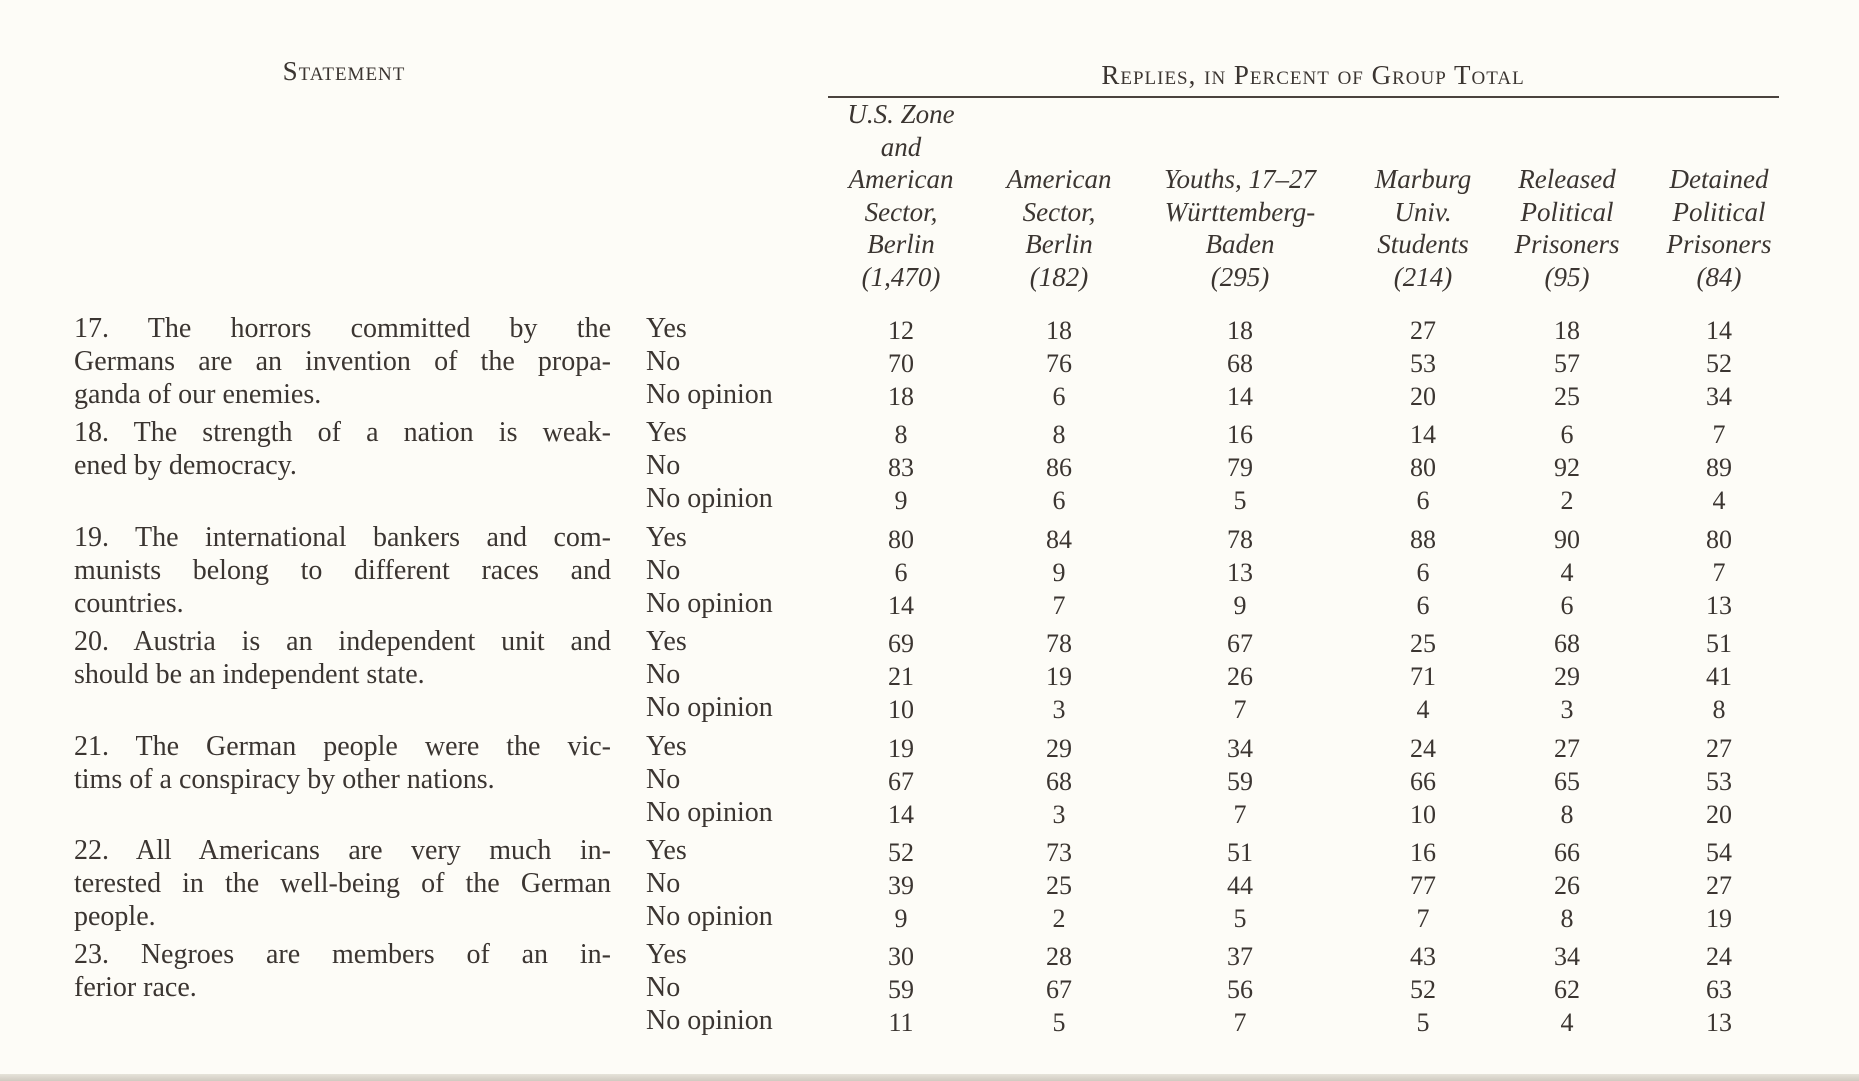 The width and height of the screenshot is (1859, 1081). Describe the element at coordinates (1423, 276) in the screenshot. I see `column-header-line: (214)` at that location.